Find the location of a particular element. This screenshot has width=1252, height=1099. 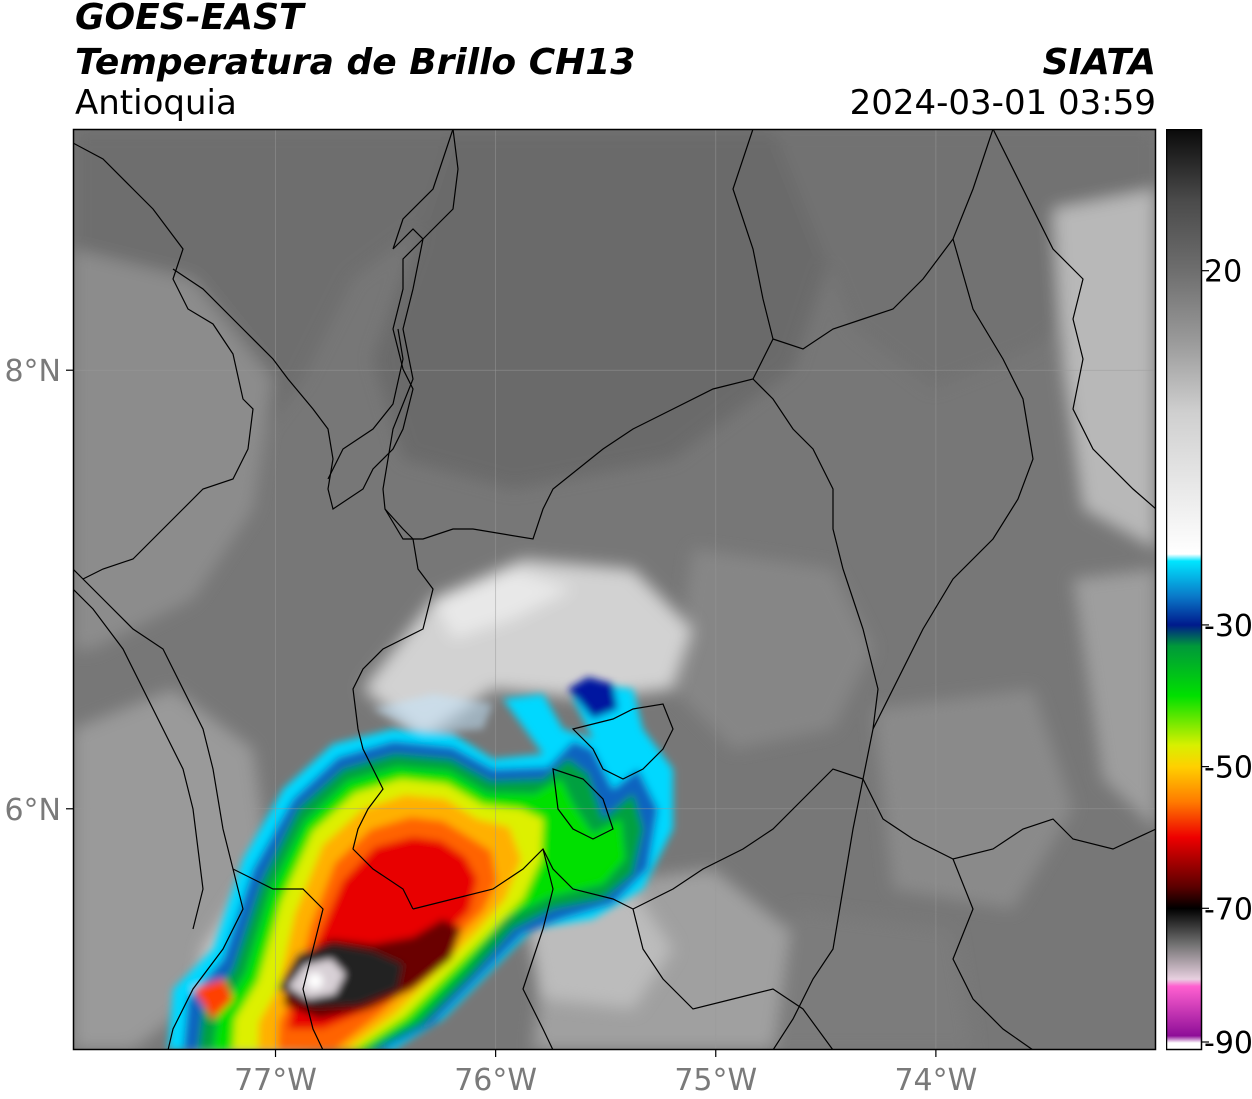

municipal-cluster is located at coordinates (622, 741).